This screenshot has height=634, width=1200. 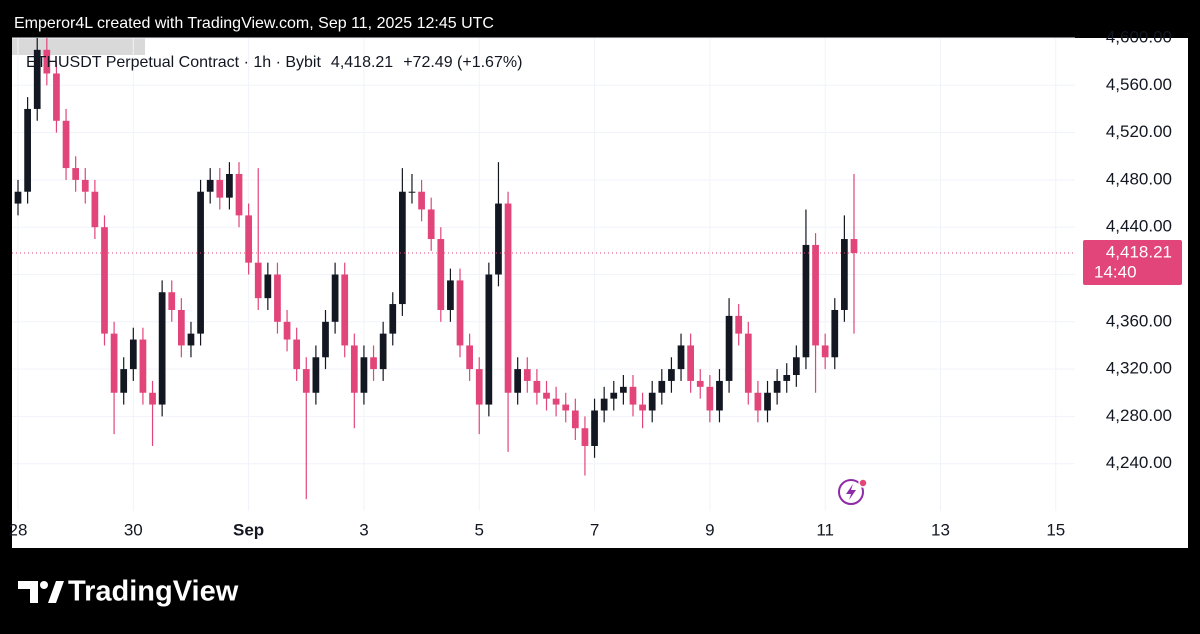 I want to click on x-tick-label: 28, so click(x=18, y=529).